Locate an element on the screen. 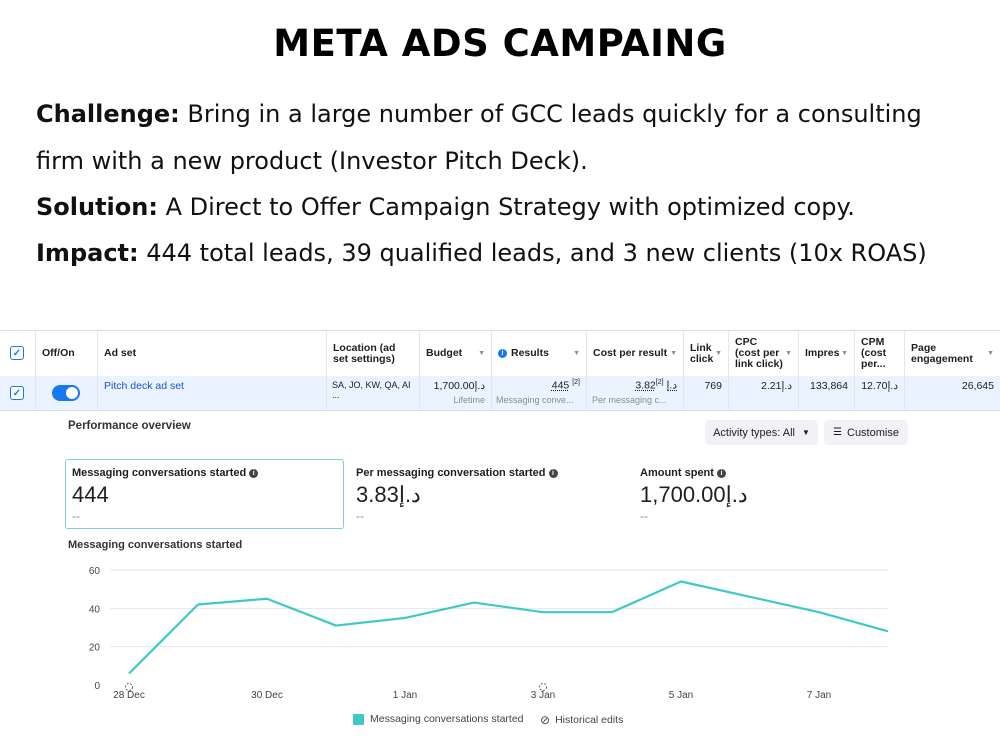 The width and height of the screenshot is (1000, 750). select-all-checkbox: ✓ is located at coordinates (17, 353).